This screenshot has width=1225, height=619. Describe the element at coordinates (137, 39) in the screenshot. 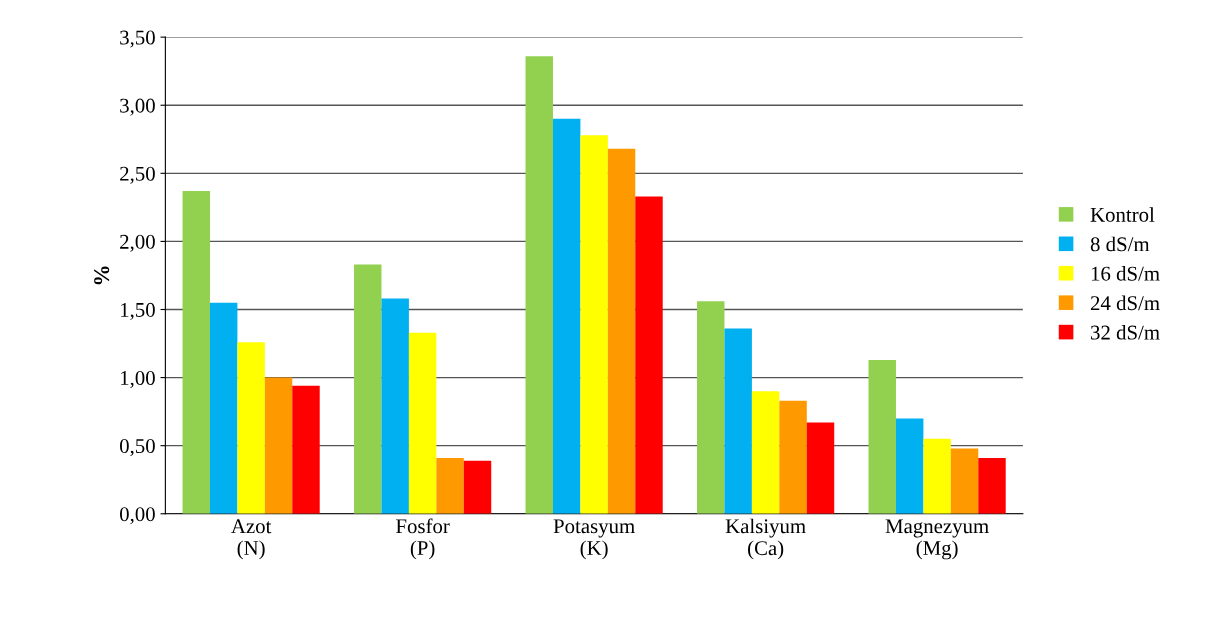

I see `y-tick-label: 3,50` at that location.